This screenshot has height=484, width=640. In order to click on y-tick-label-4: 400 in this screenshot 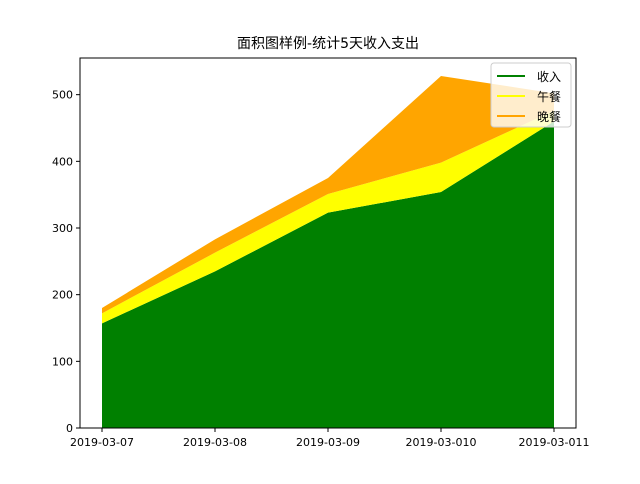, I will do `click(62, 161)`.